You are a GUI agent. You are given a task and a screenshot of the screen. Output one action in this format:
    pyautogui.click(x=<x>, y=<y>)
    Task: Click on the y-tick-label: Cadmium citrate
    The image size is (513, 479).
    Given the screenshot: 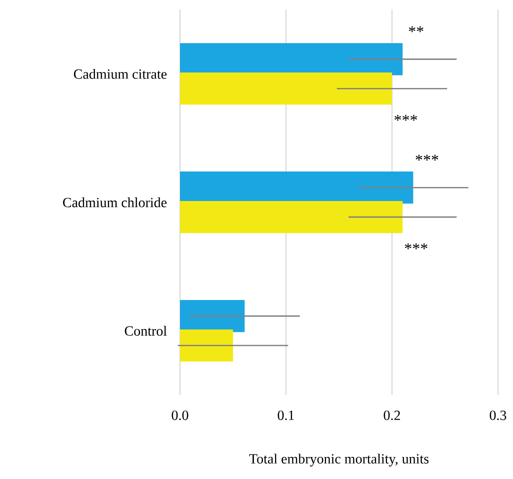 What is the action you would take?
    pyautogui.click(x=120, y=73)
    